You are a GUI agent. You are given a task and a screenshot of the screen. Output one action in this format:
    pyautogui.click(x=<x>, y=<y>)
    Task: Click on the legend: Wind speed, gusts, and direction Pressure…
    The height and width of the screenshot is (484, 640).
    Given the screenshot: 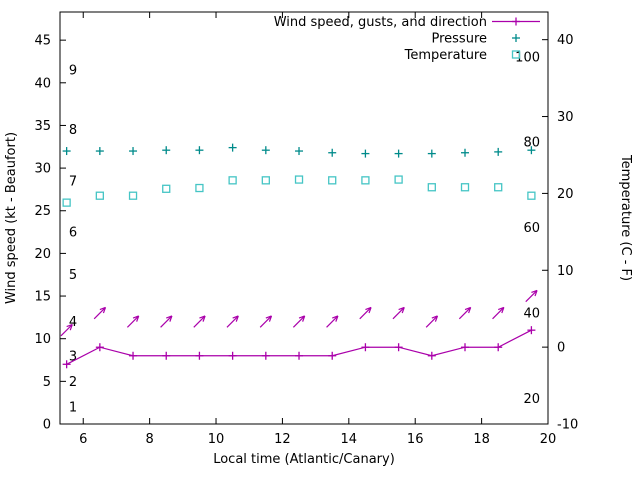 What is the action you would take?
    pyautogui.click(x=407, y=39)
    